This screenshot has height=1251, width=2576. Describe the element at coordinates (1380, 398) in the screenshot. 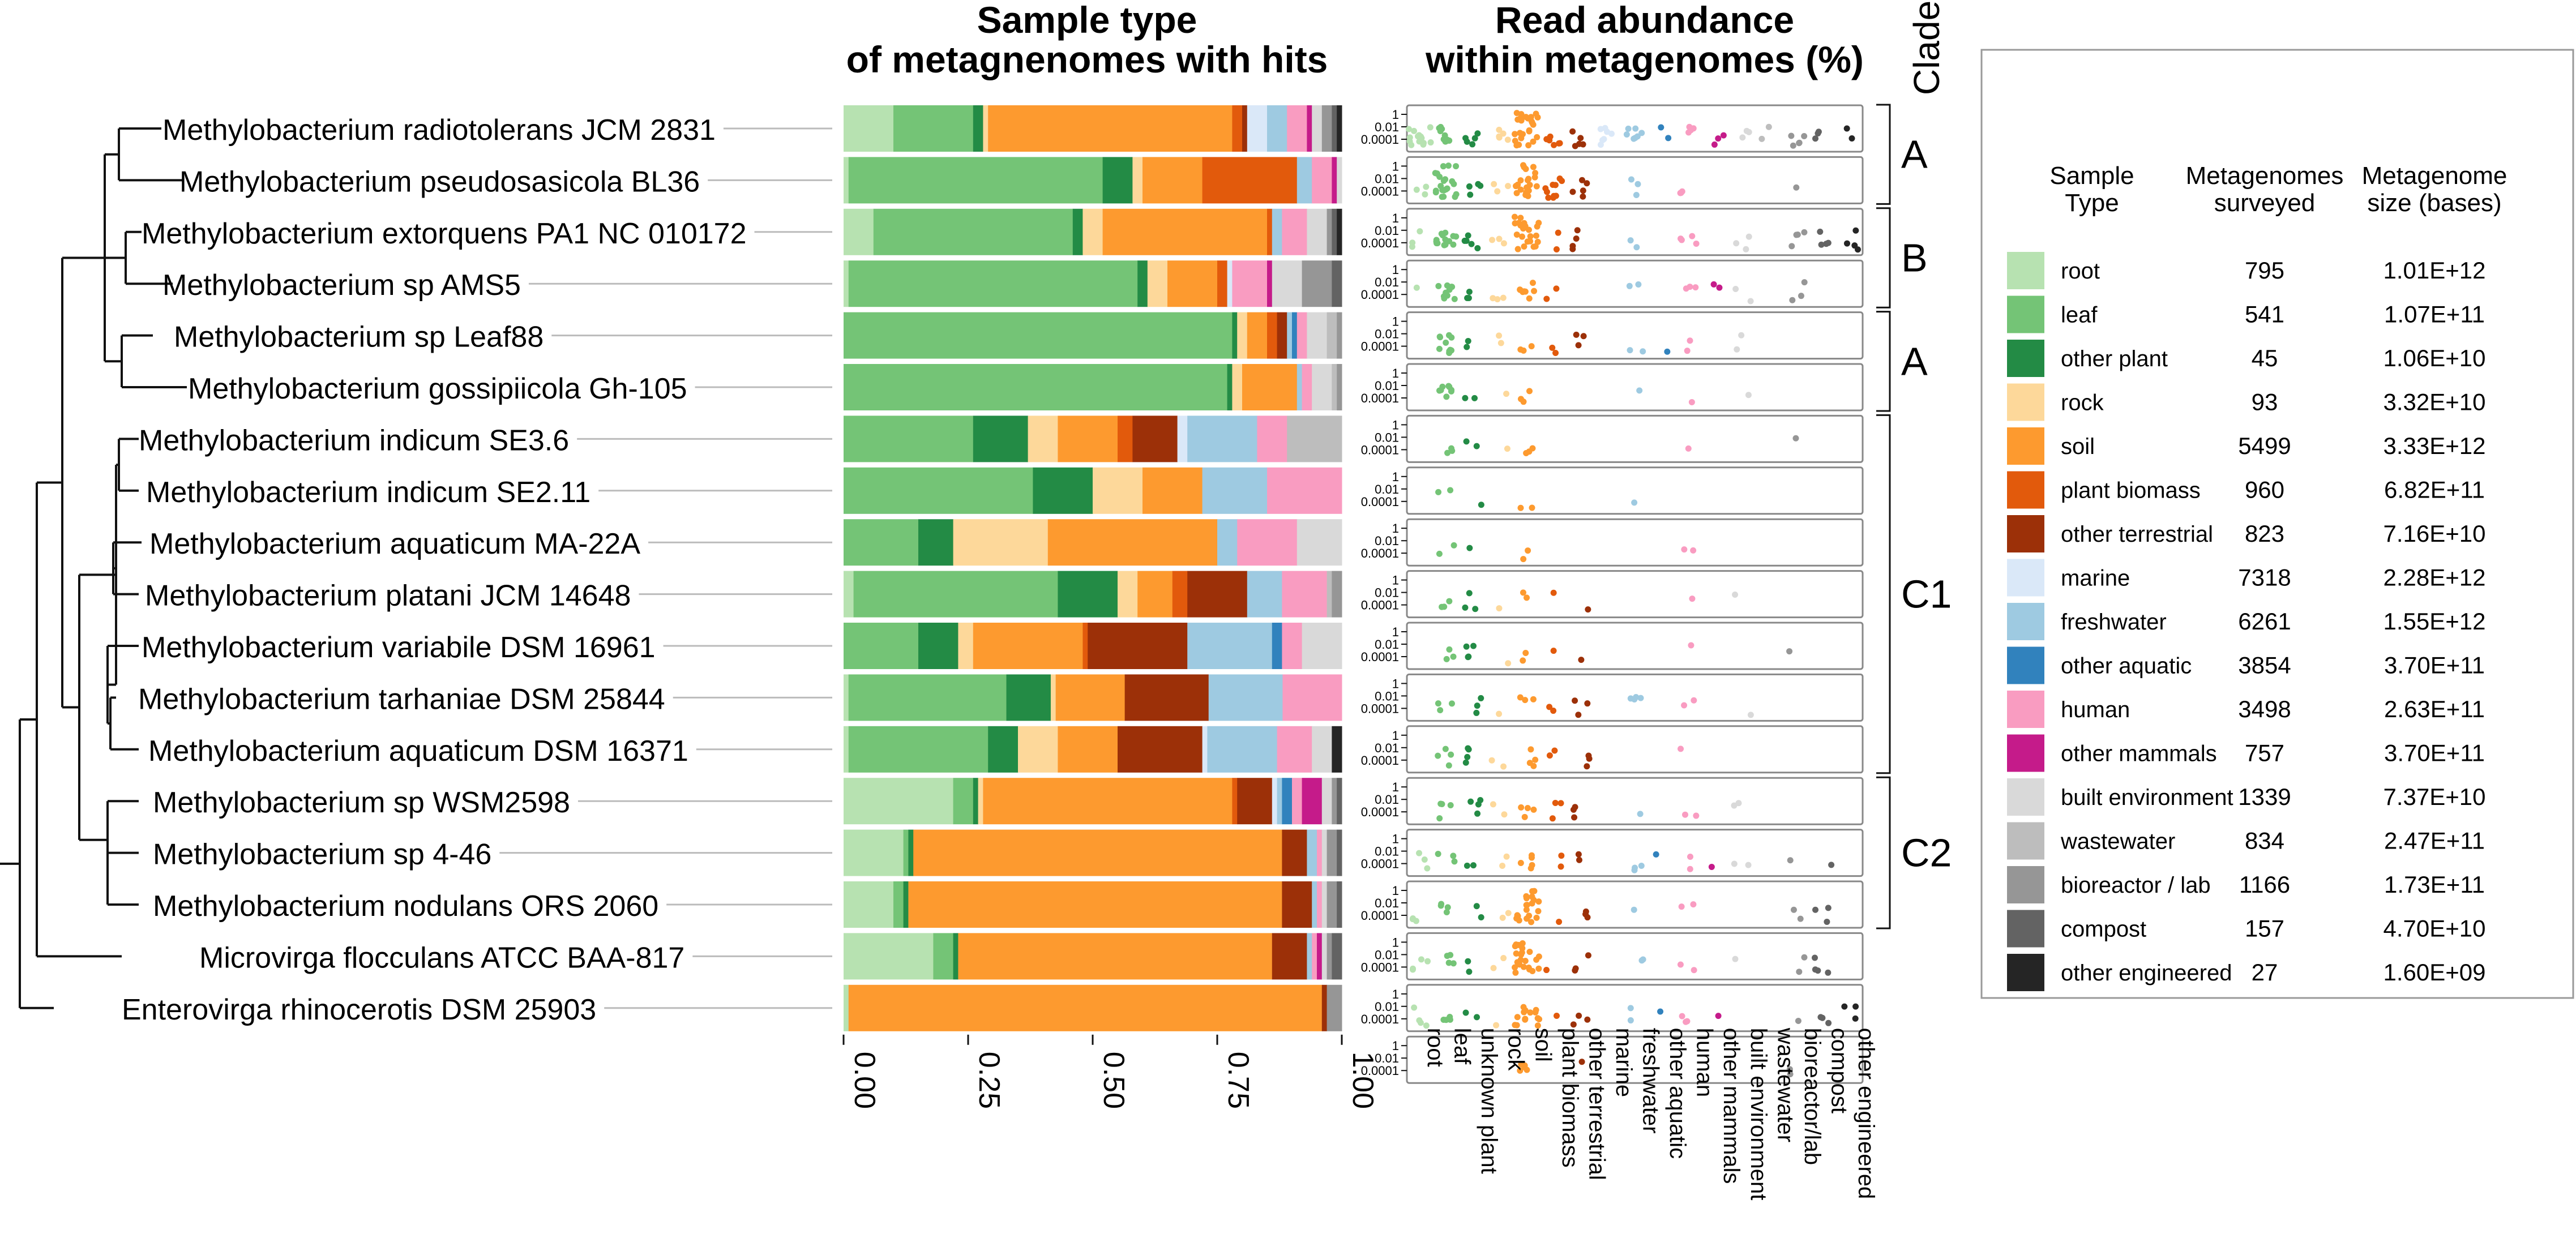

I see `scatter-y-tick-label: 0.0001` at that location.